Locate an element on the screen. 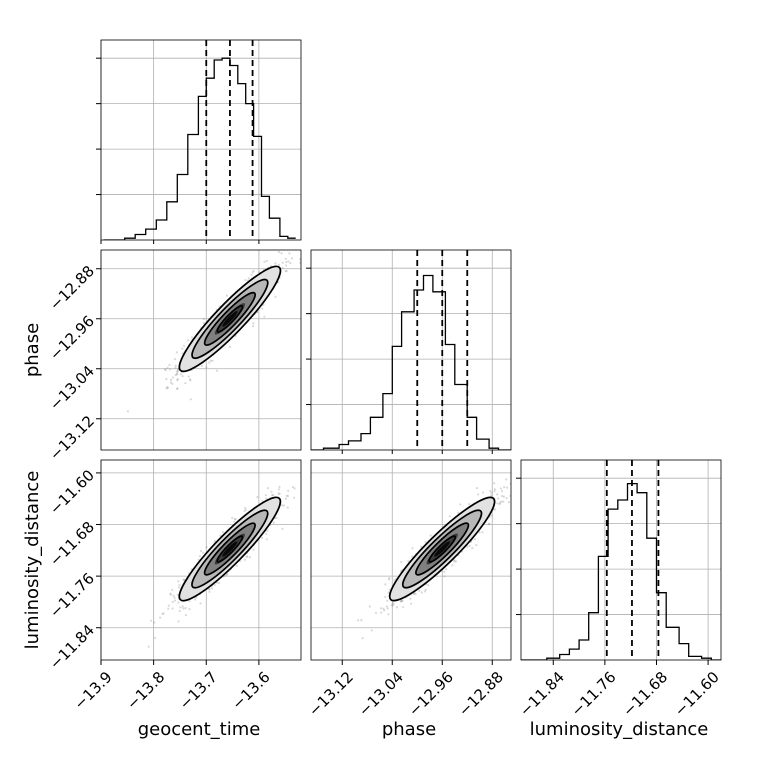 The width and height of the screenshot is (760, 760). x-tick-label: −11.68 is located at coordinates (645, 694).